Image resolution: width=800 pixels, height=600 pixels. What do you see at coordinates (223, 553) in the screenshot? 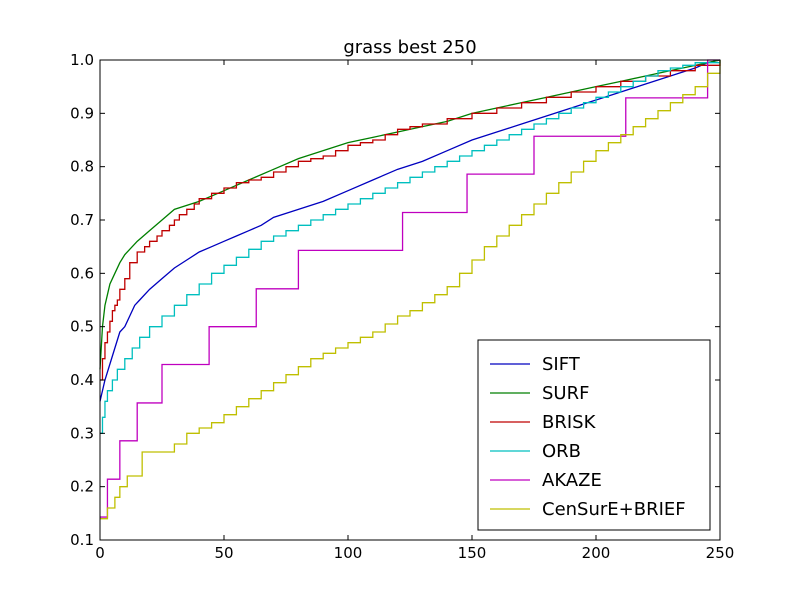
I see `x-tick-label: 50` at bounding box center [223, 553].